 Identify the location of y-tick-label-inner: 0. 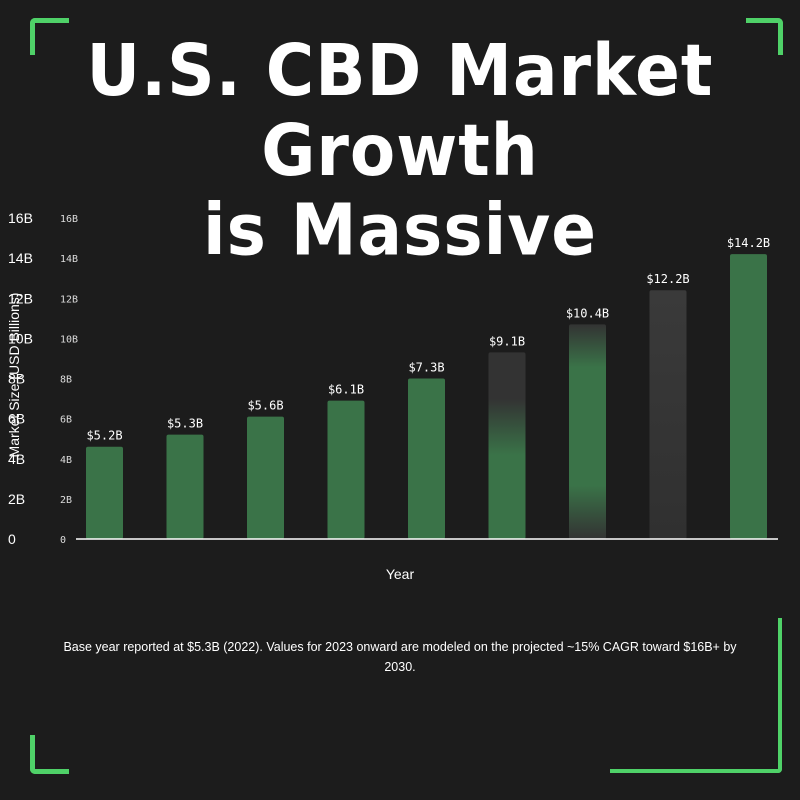
(63, 540).